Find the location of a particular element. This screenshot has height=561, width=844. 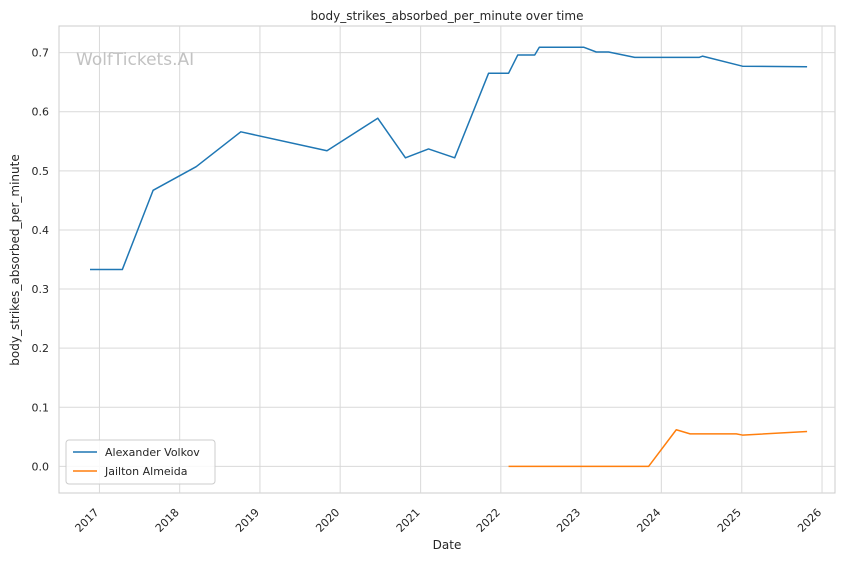

y-tick-label: 0.3 is located at coordinates (41, 289).